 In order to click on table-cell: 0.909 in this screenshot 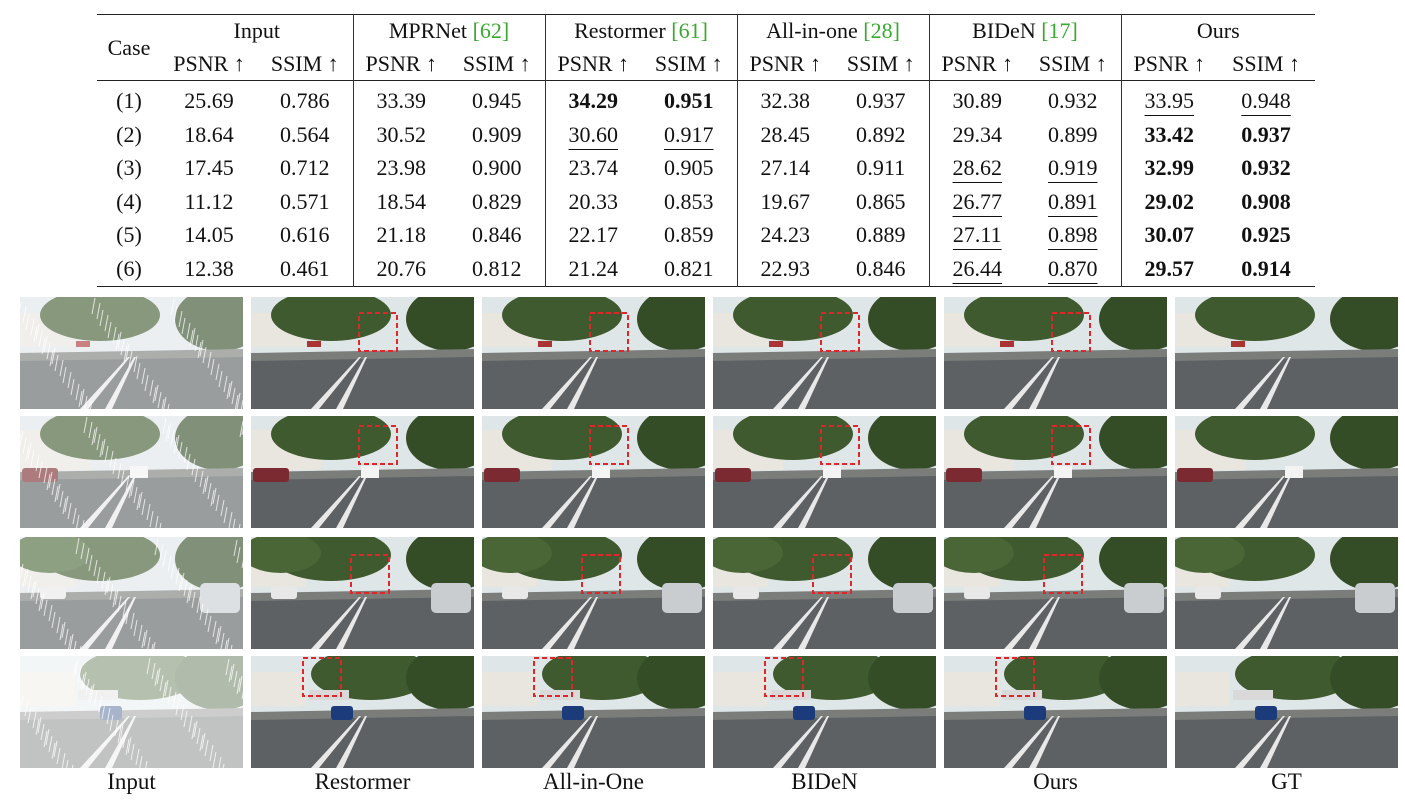, I will do `click(497, 135)`.